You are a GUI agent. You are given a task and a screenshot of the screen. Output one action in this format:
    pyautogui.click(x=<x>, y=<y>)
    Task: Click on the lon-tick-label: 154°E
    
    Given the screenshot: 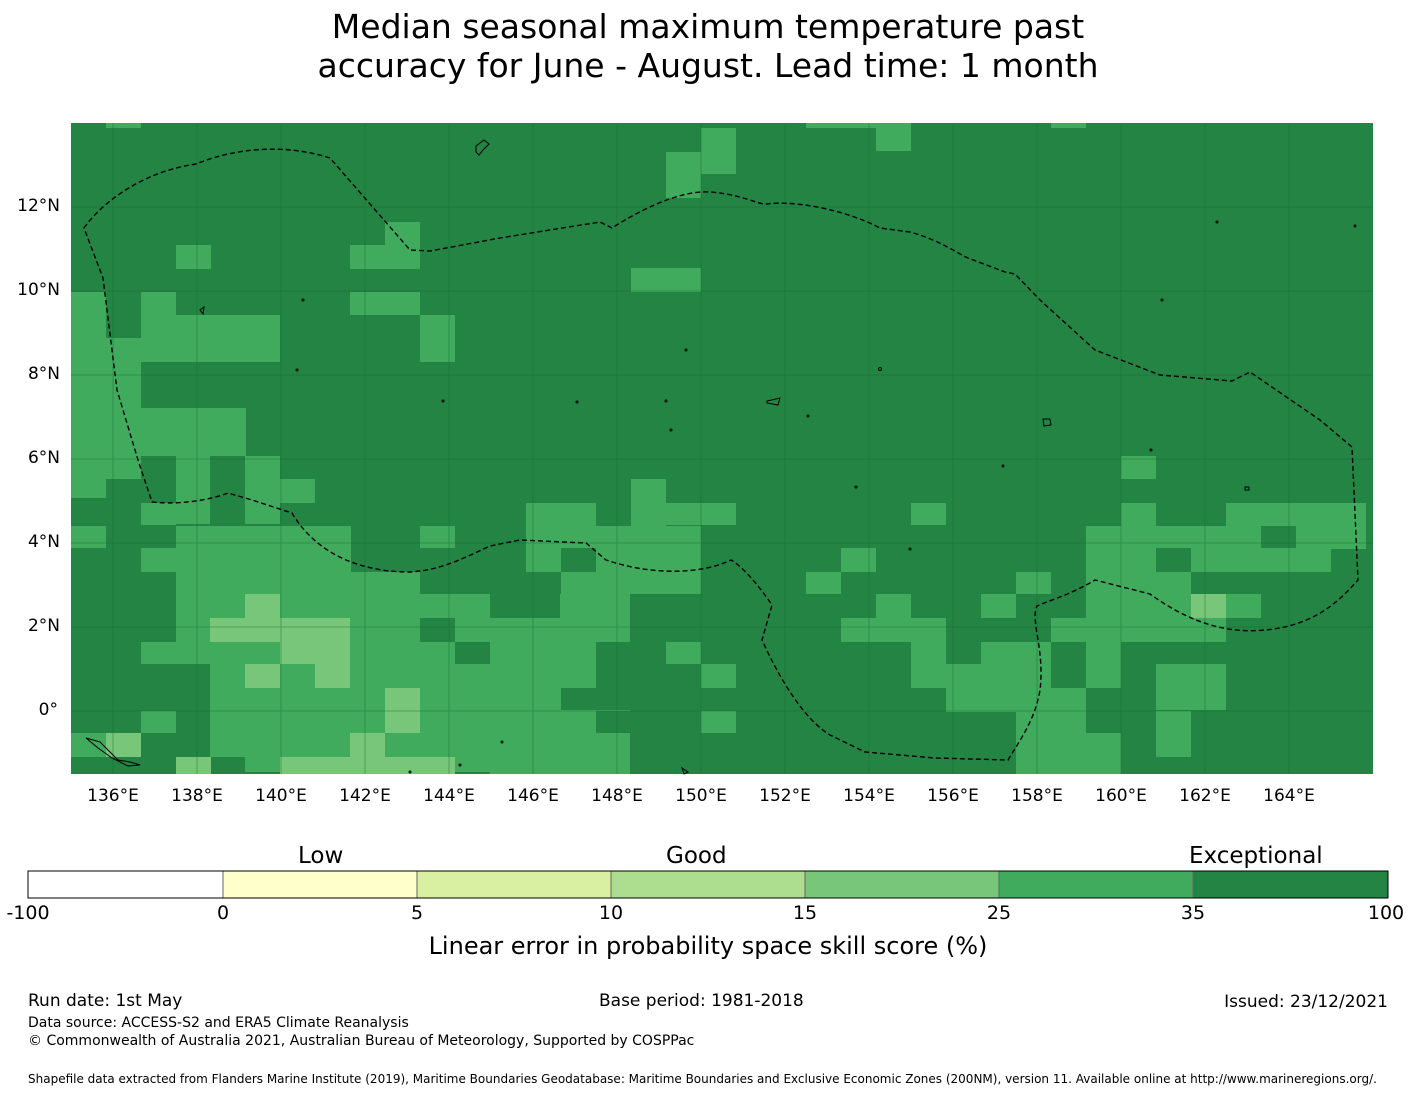 What is the action you would take?
    pyautogui.click(x=869, y=796)
    